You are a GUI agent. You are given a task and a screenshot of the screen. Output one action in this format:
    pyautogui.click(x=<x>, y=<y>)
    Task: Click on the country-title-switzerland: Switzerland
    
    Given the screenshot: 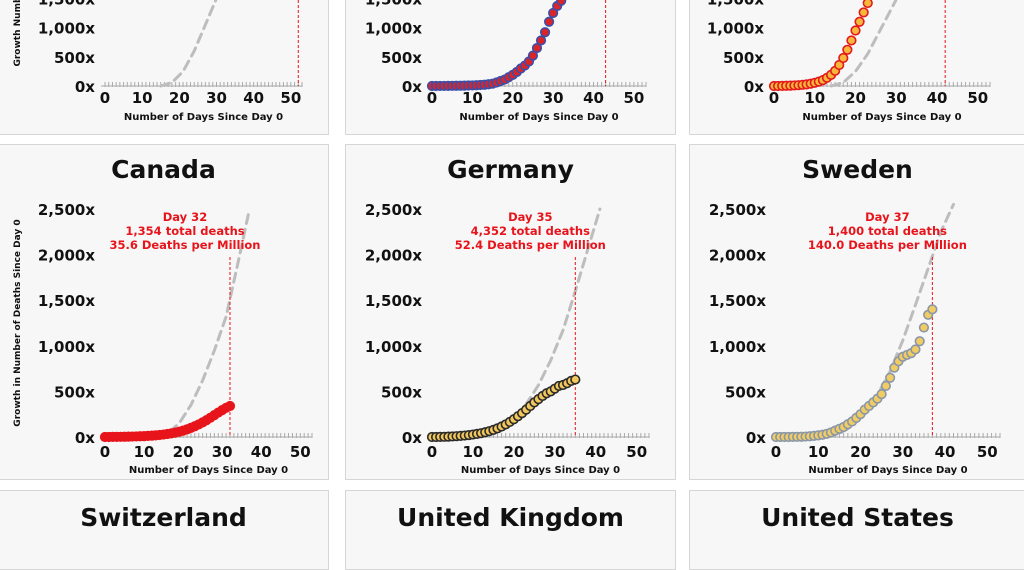 What is the action you would take?
    pyautogui.click(x=163, y=517)
    